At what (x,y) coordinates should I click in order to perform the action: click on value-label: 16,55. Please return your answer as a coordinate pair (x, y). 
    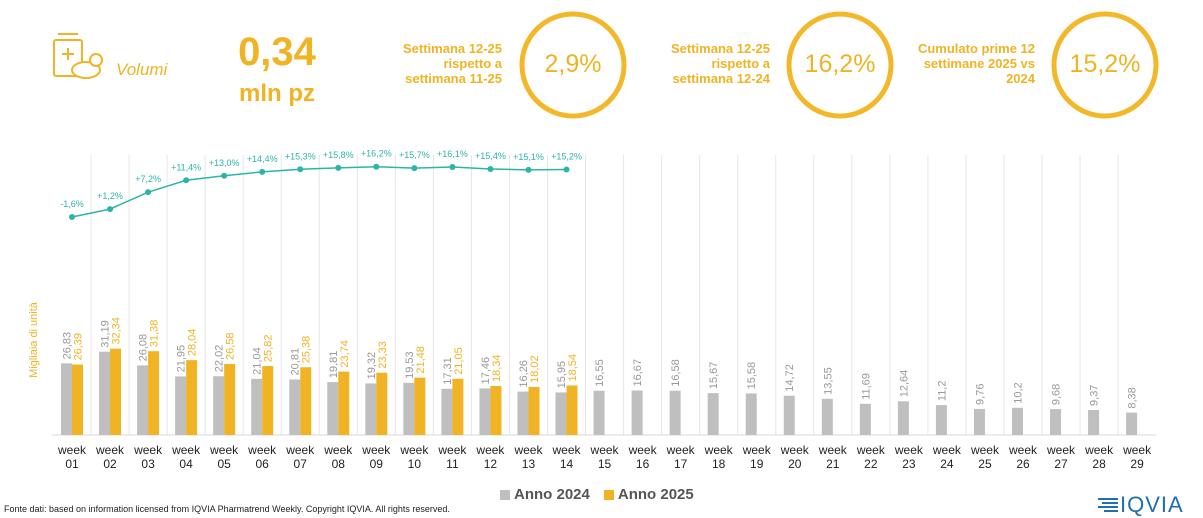
    Looking at the image, I should click on (600, 373).